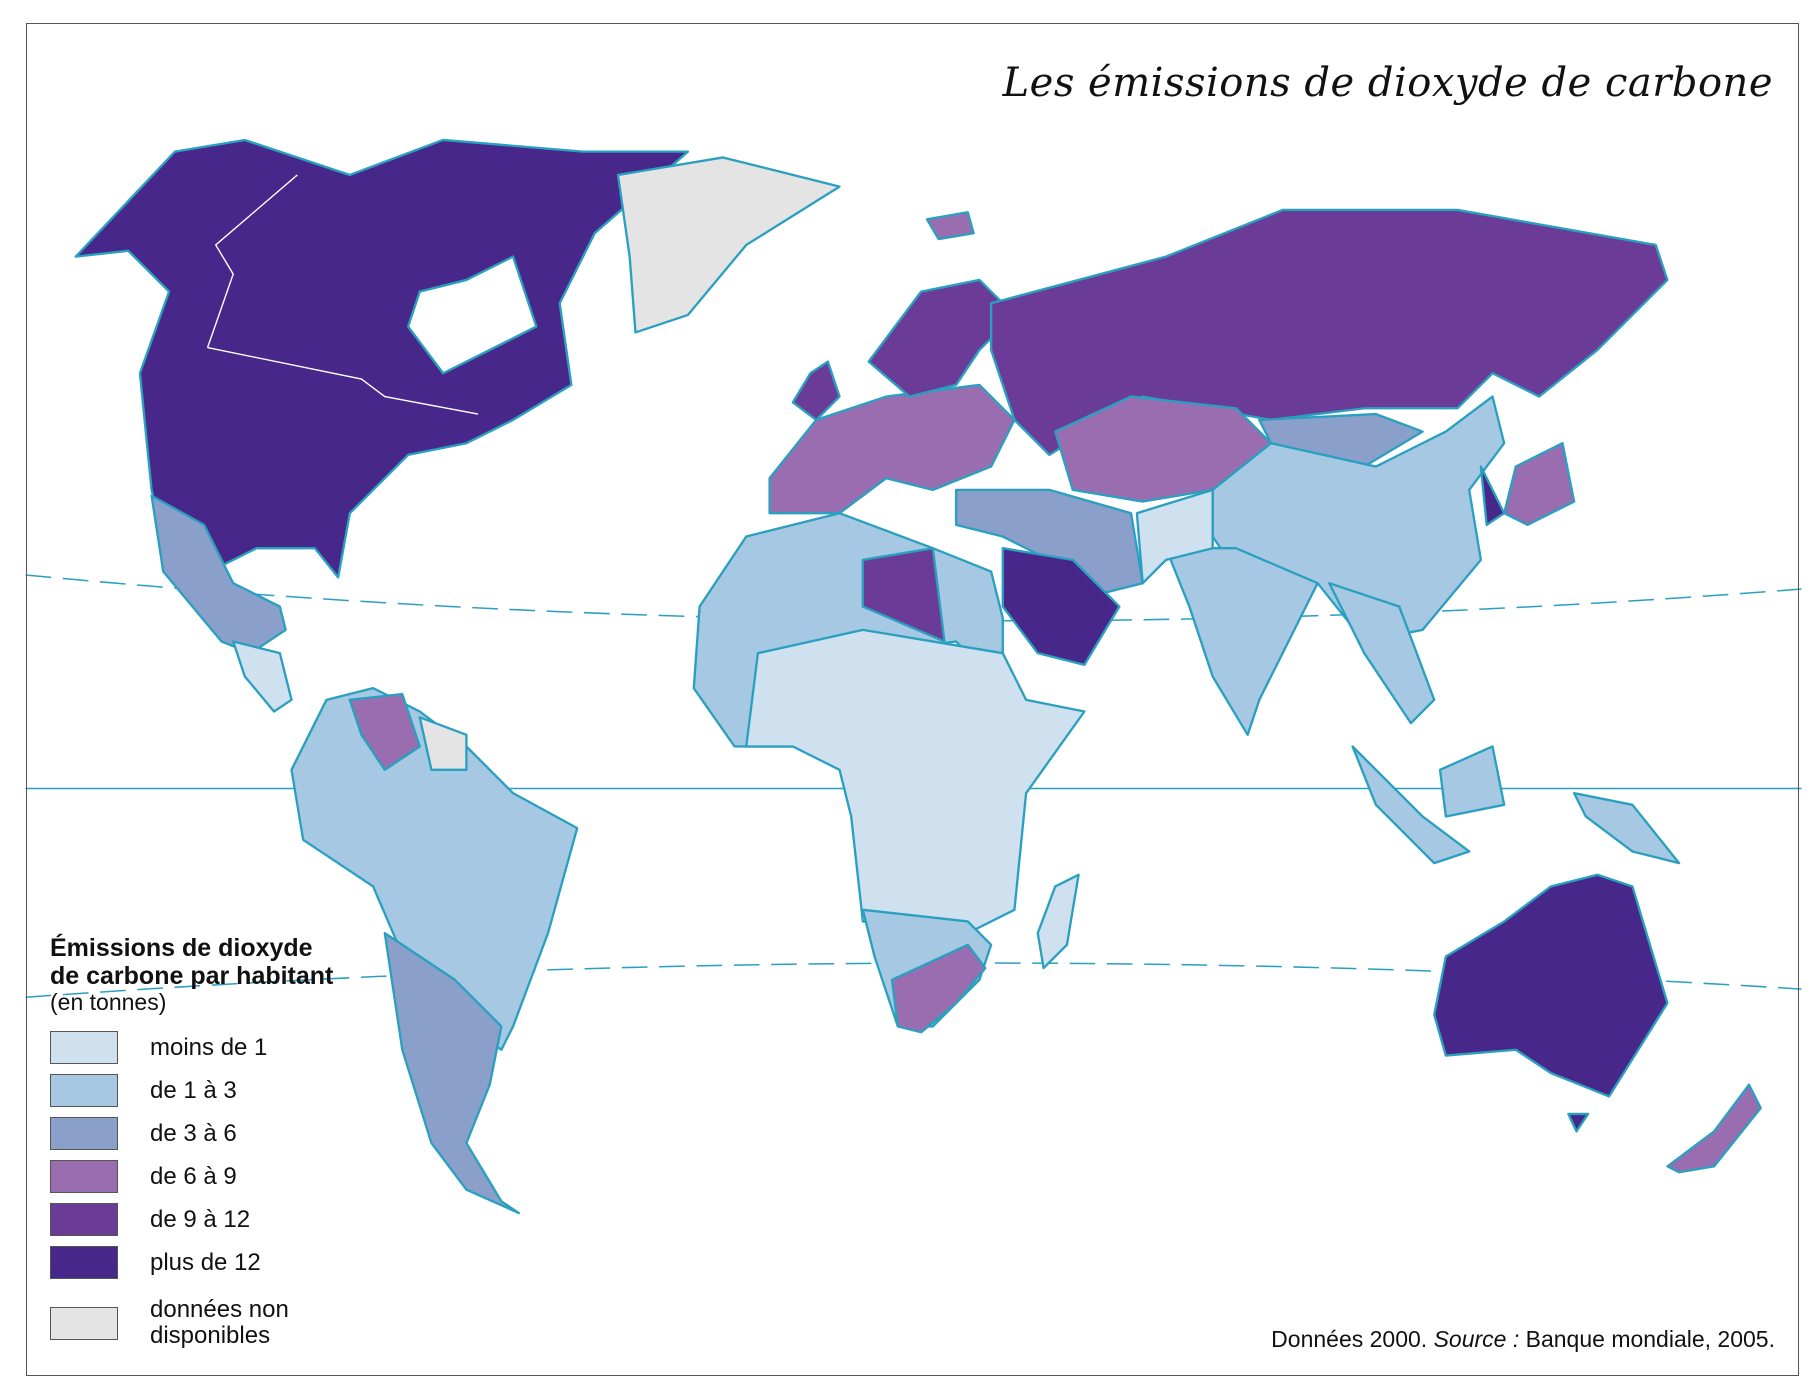 This screenshot has height=1395, width=1819. Describe the element at coordinates (1578, 1122) in the screenshot. I see `country-tasmania` at that location.